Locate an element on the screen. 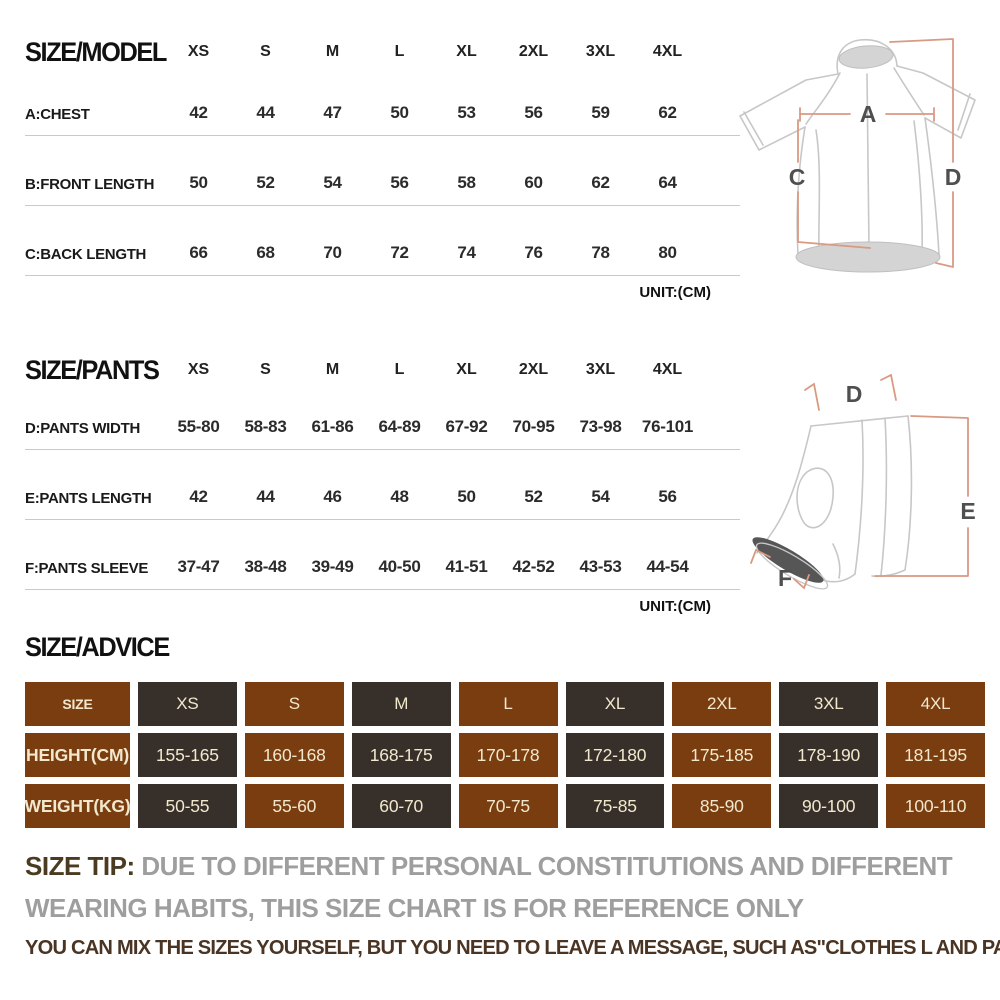 The image size is (1000, 1000). row-label: A:CHEST is located at coordinates (57, 114).